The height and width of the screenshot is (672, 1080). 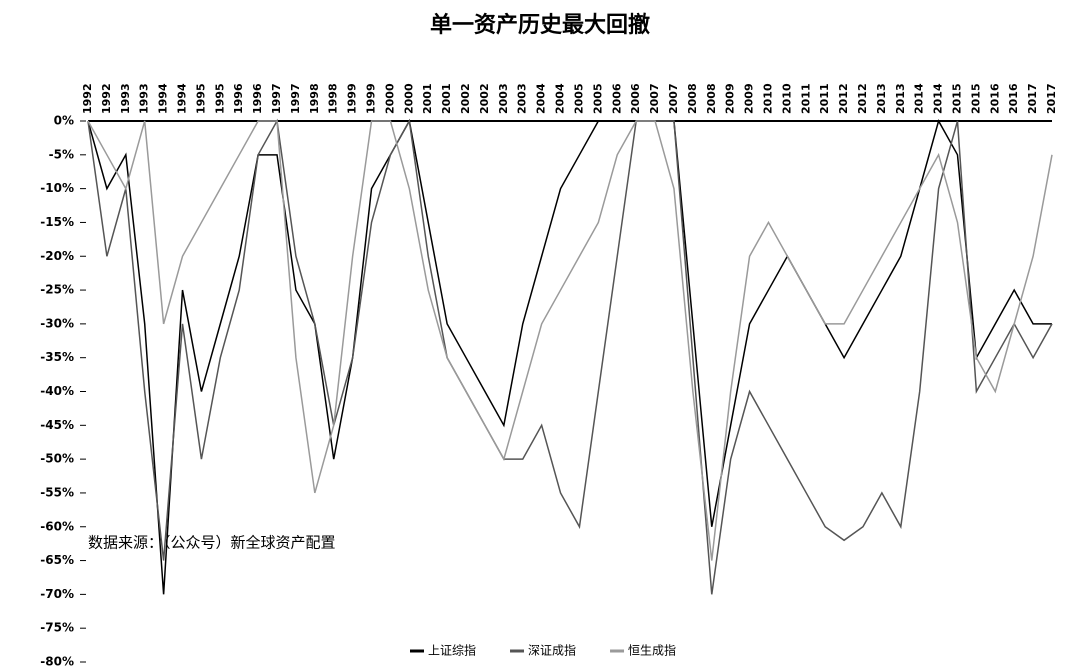 I want to click on y-tick-label: -35%, so click(x=57, y=357).